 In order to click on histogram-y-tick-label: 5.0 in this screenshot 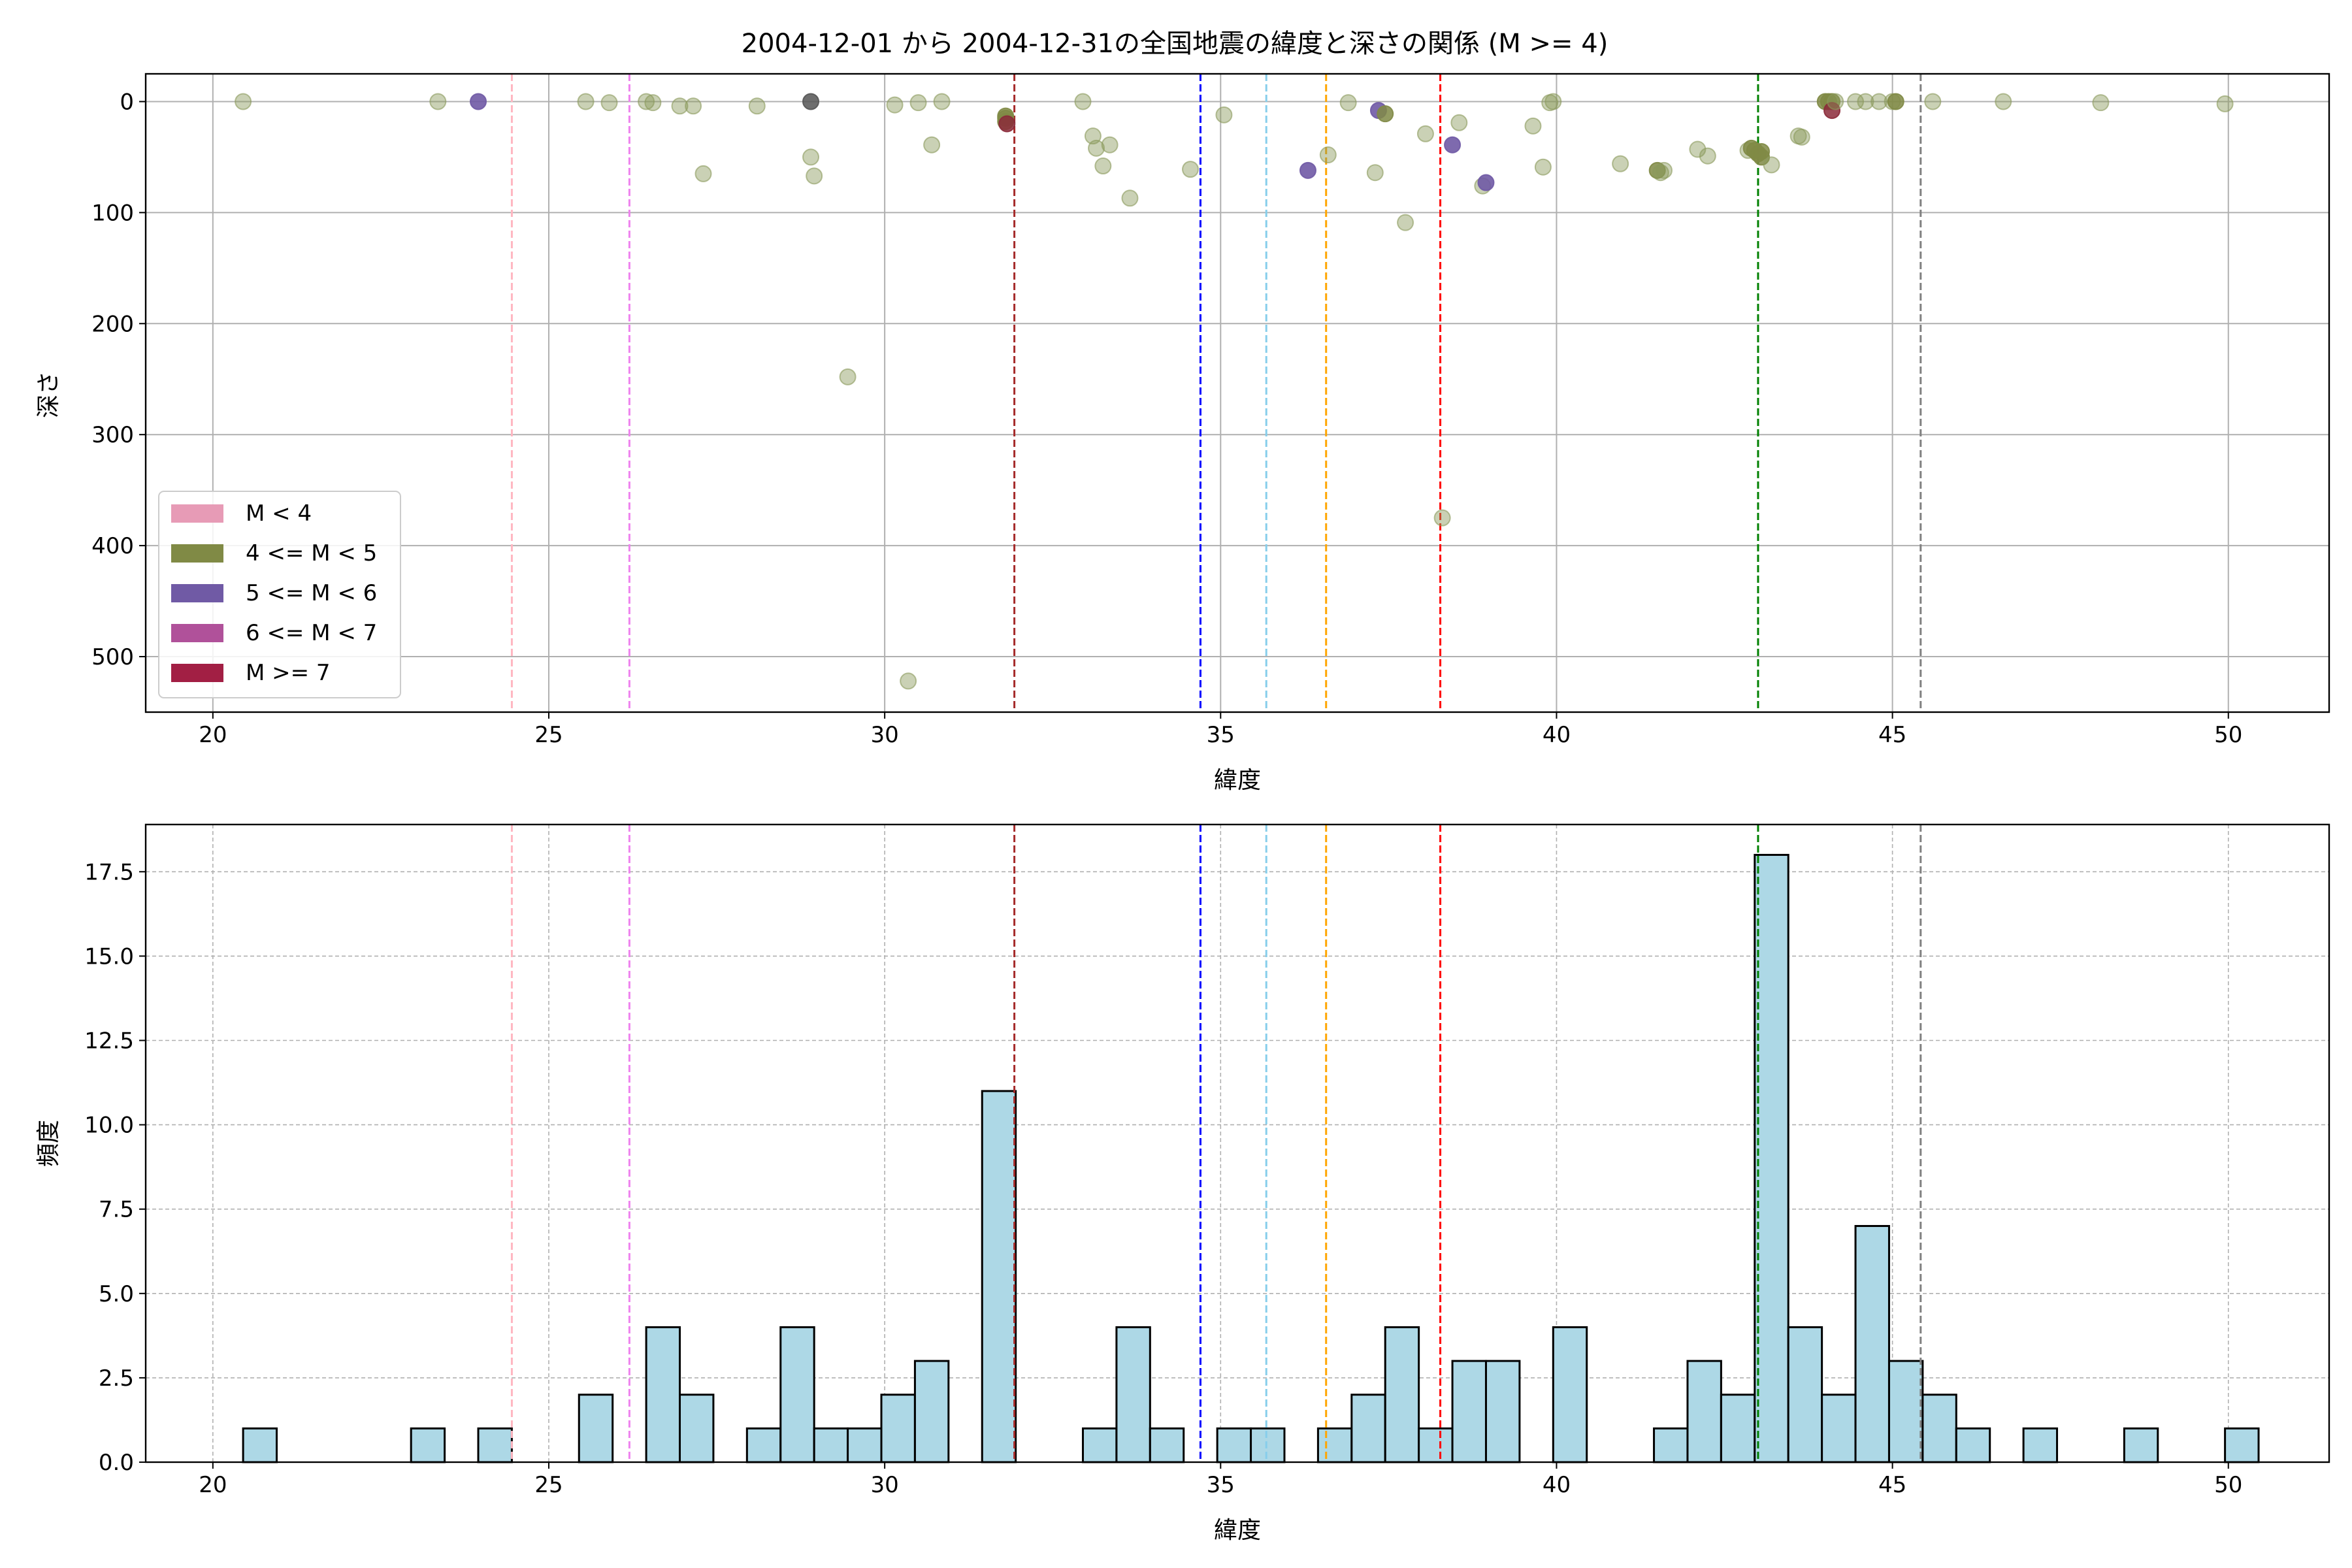, I will do `click(116, 1294)`.